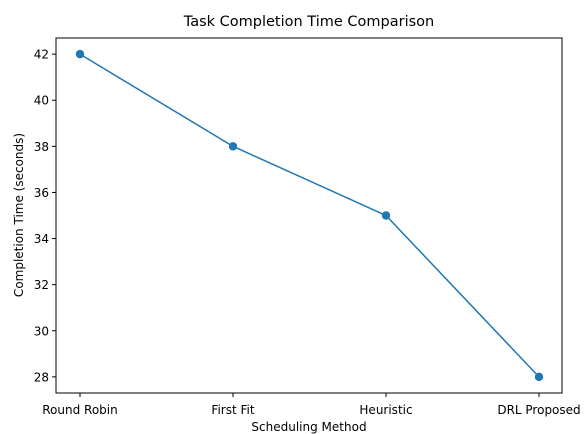 The height and width of the screenshot is (434, 584). What do you see at coordinates (41, 331) in the screenshot?
I see `y-tick-label: 30` at bounding box center [41, 331].